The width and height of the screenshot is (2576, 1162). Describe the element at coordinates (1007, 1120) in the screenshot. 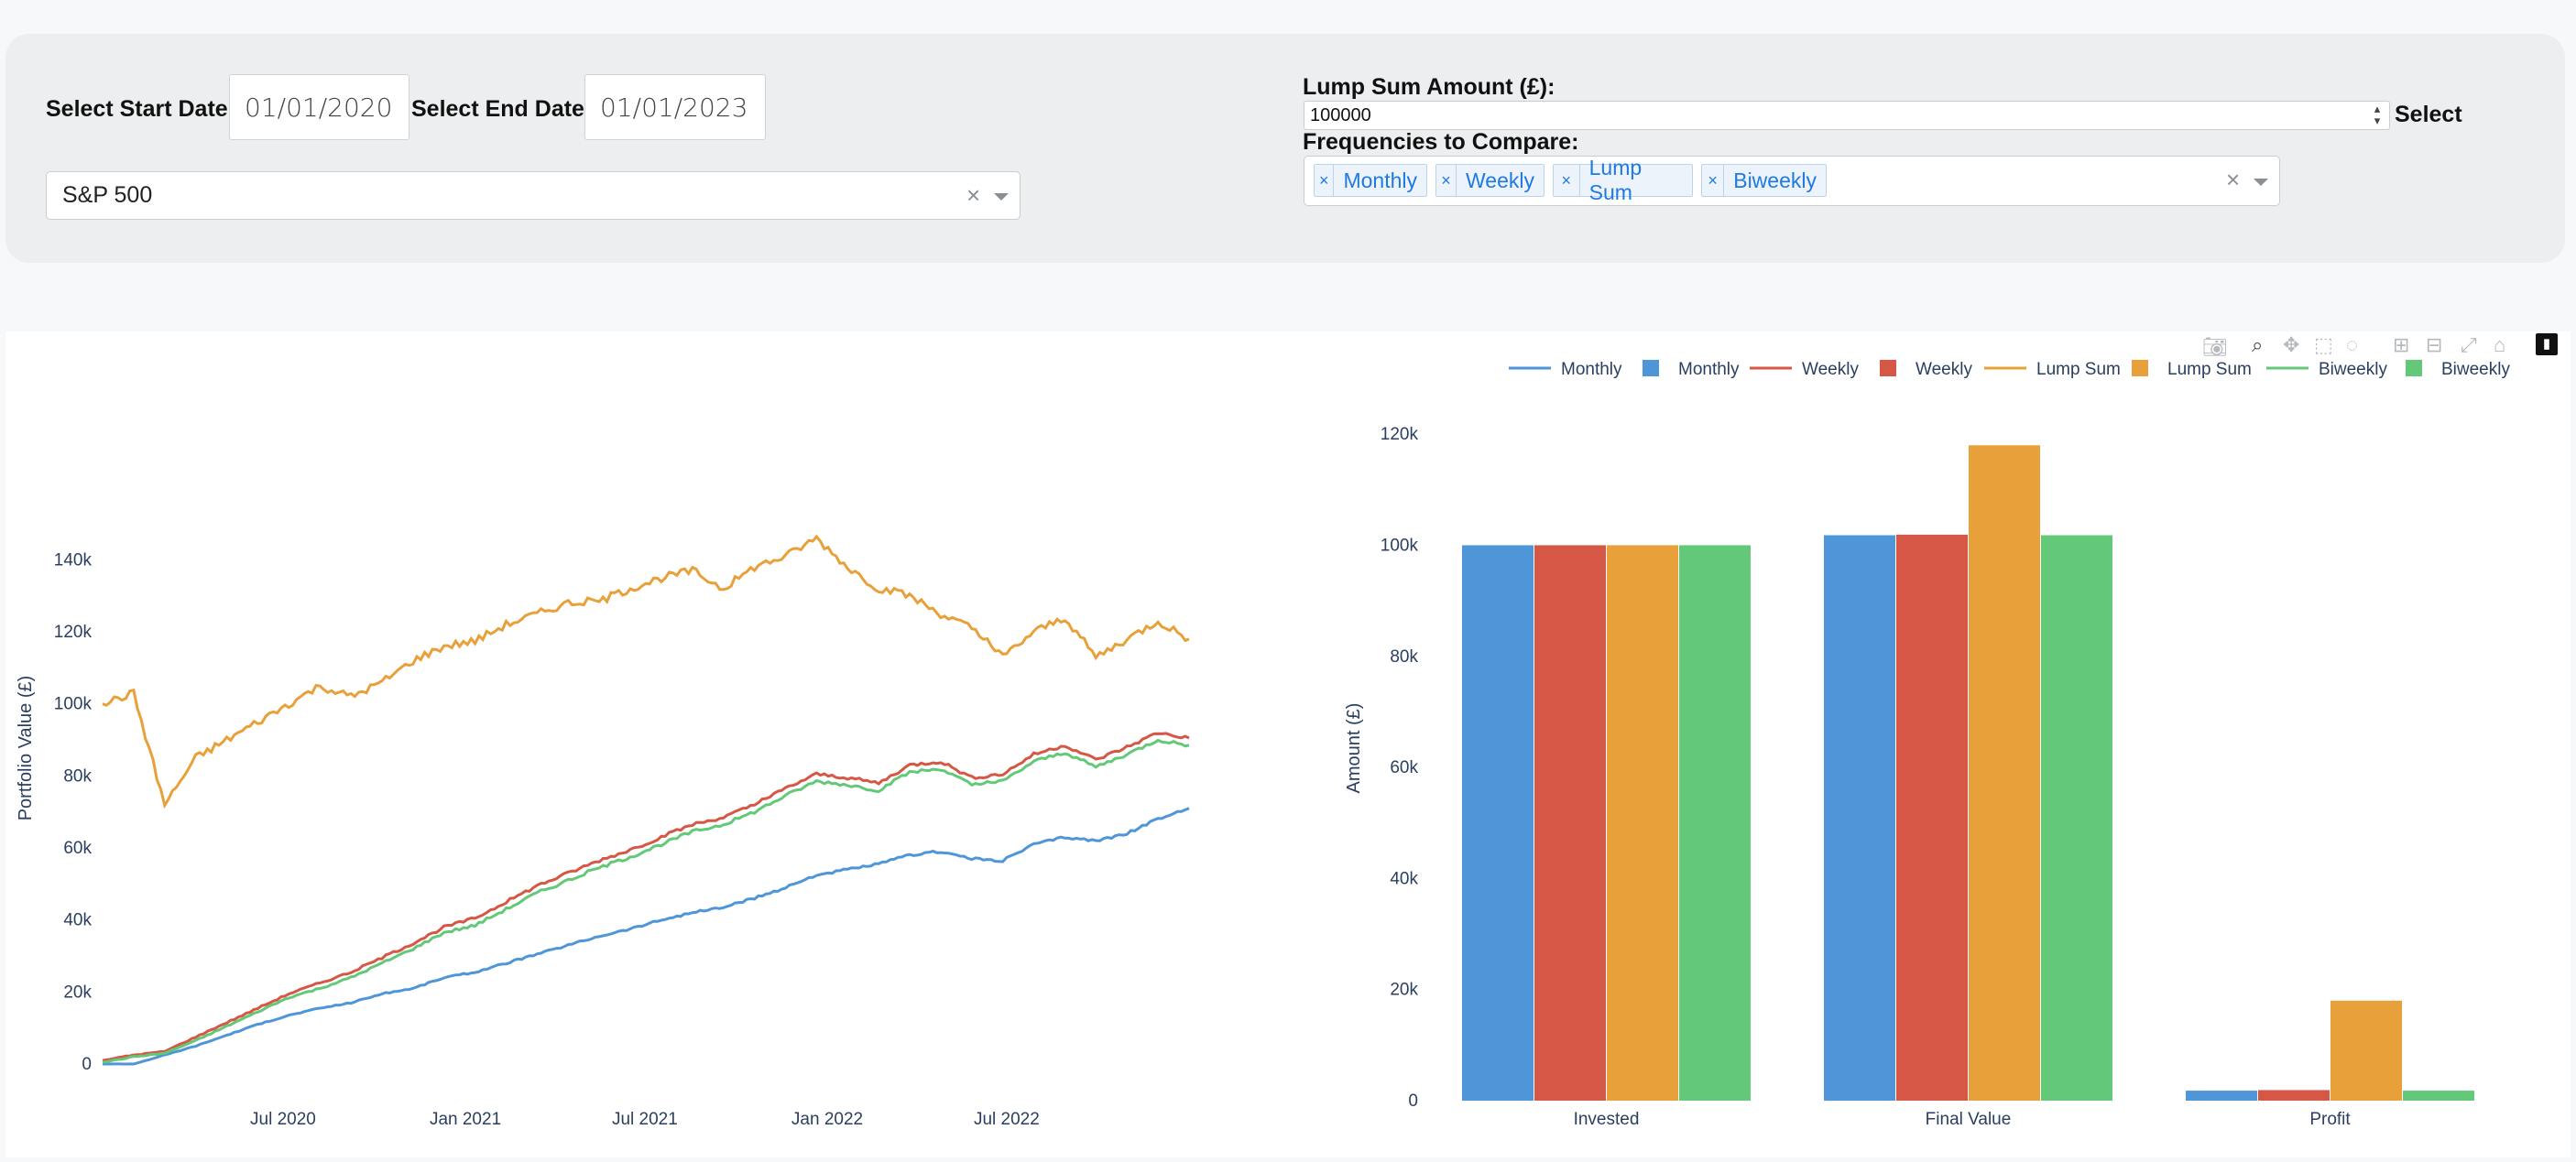

I see `line-x-tick-label: Jul 2022` at that location.